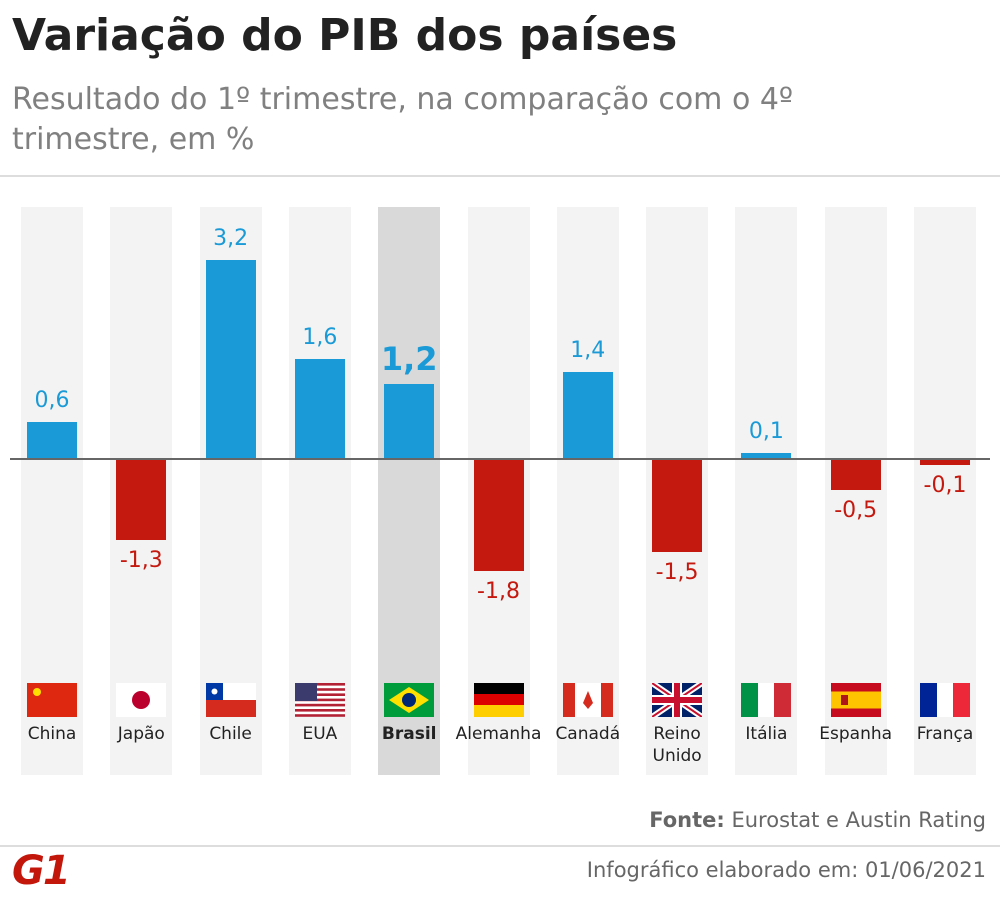 The image size is (1000, 923). I want to click on x-tick-label: Canadá, so click(588, 734).